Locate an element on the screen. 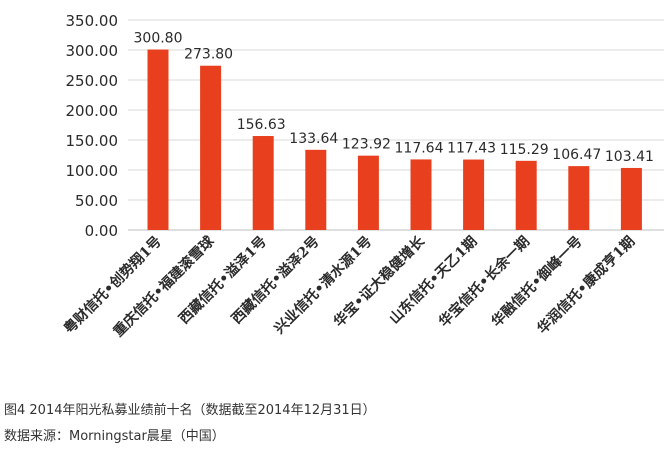 The width and height of the screenshot is (672, 454). value-label: 300.80 is located at coordinates (158, 39).